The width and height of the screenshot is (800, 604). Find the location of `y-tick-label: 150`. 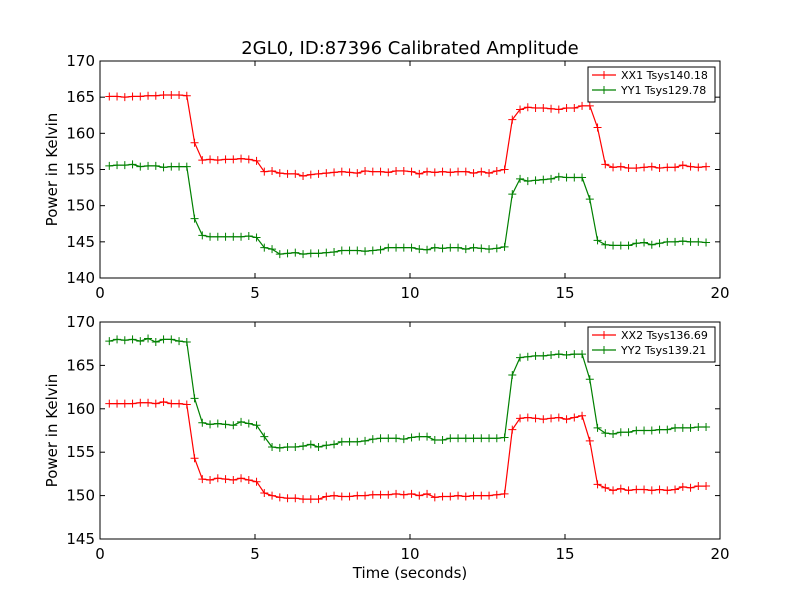

y-tick-label: 150 is located at coordinates (80, 496).